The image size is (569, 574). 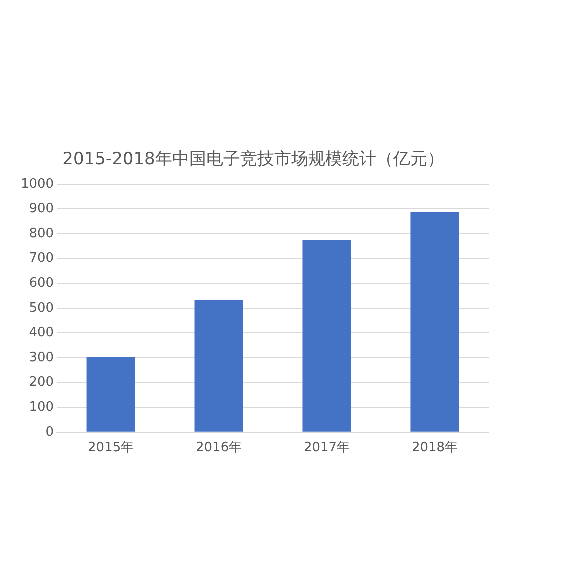 I want to click on y-tick-label: 600, so click(x=41, y=283).